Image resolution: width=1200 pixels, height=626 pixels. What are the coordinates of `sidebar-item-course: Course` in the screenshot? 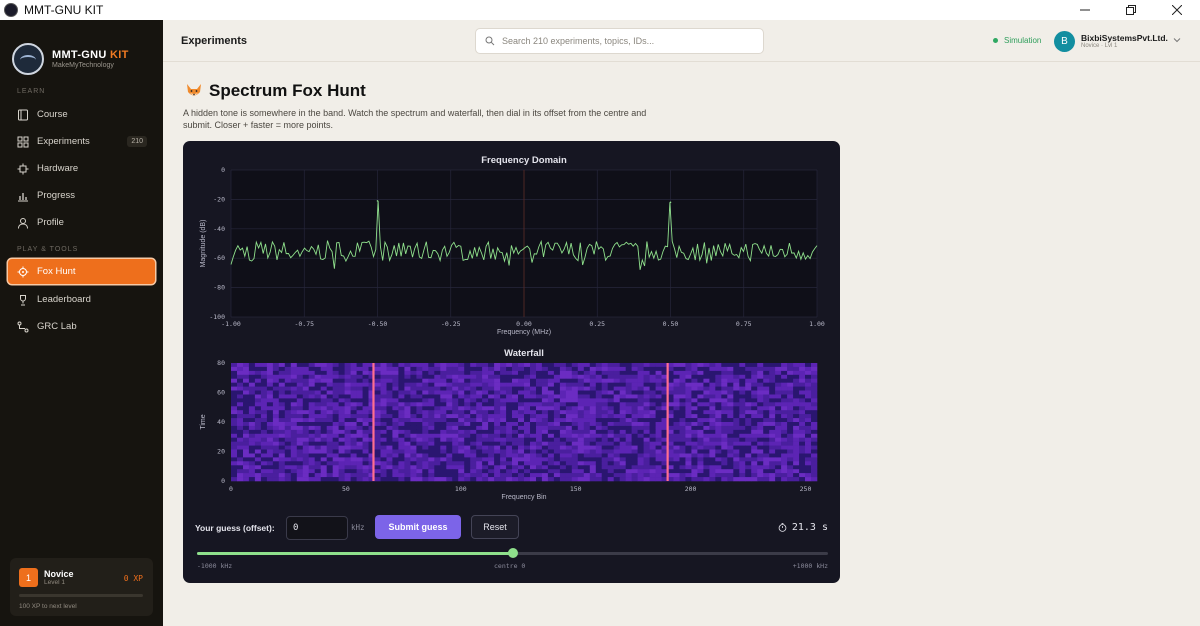 It's located at (81, 114).